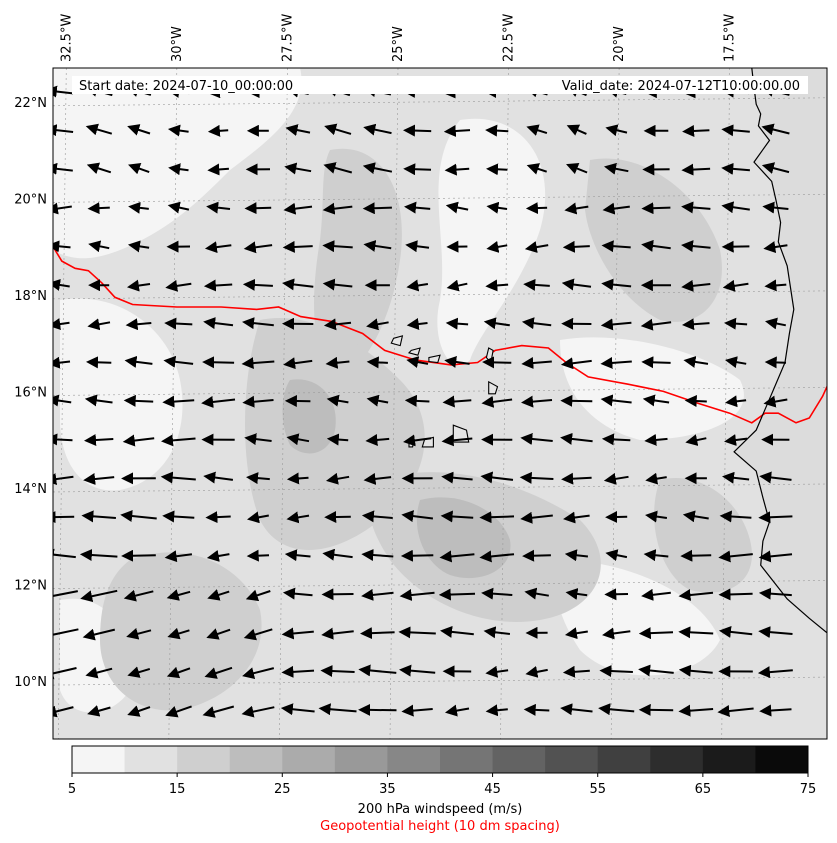 The height and width of the screenshot is (843, 837). Describe the element at coordinates (808, 789) in the screenshot. I see `colorbar-tick-label: 75` at that location.